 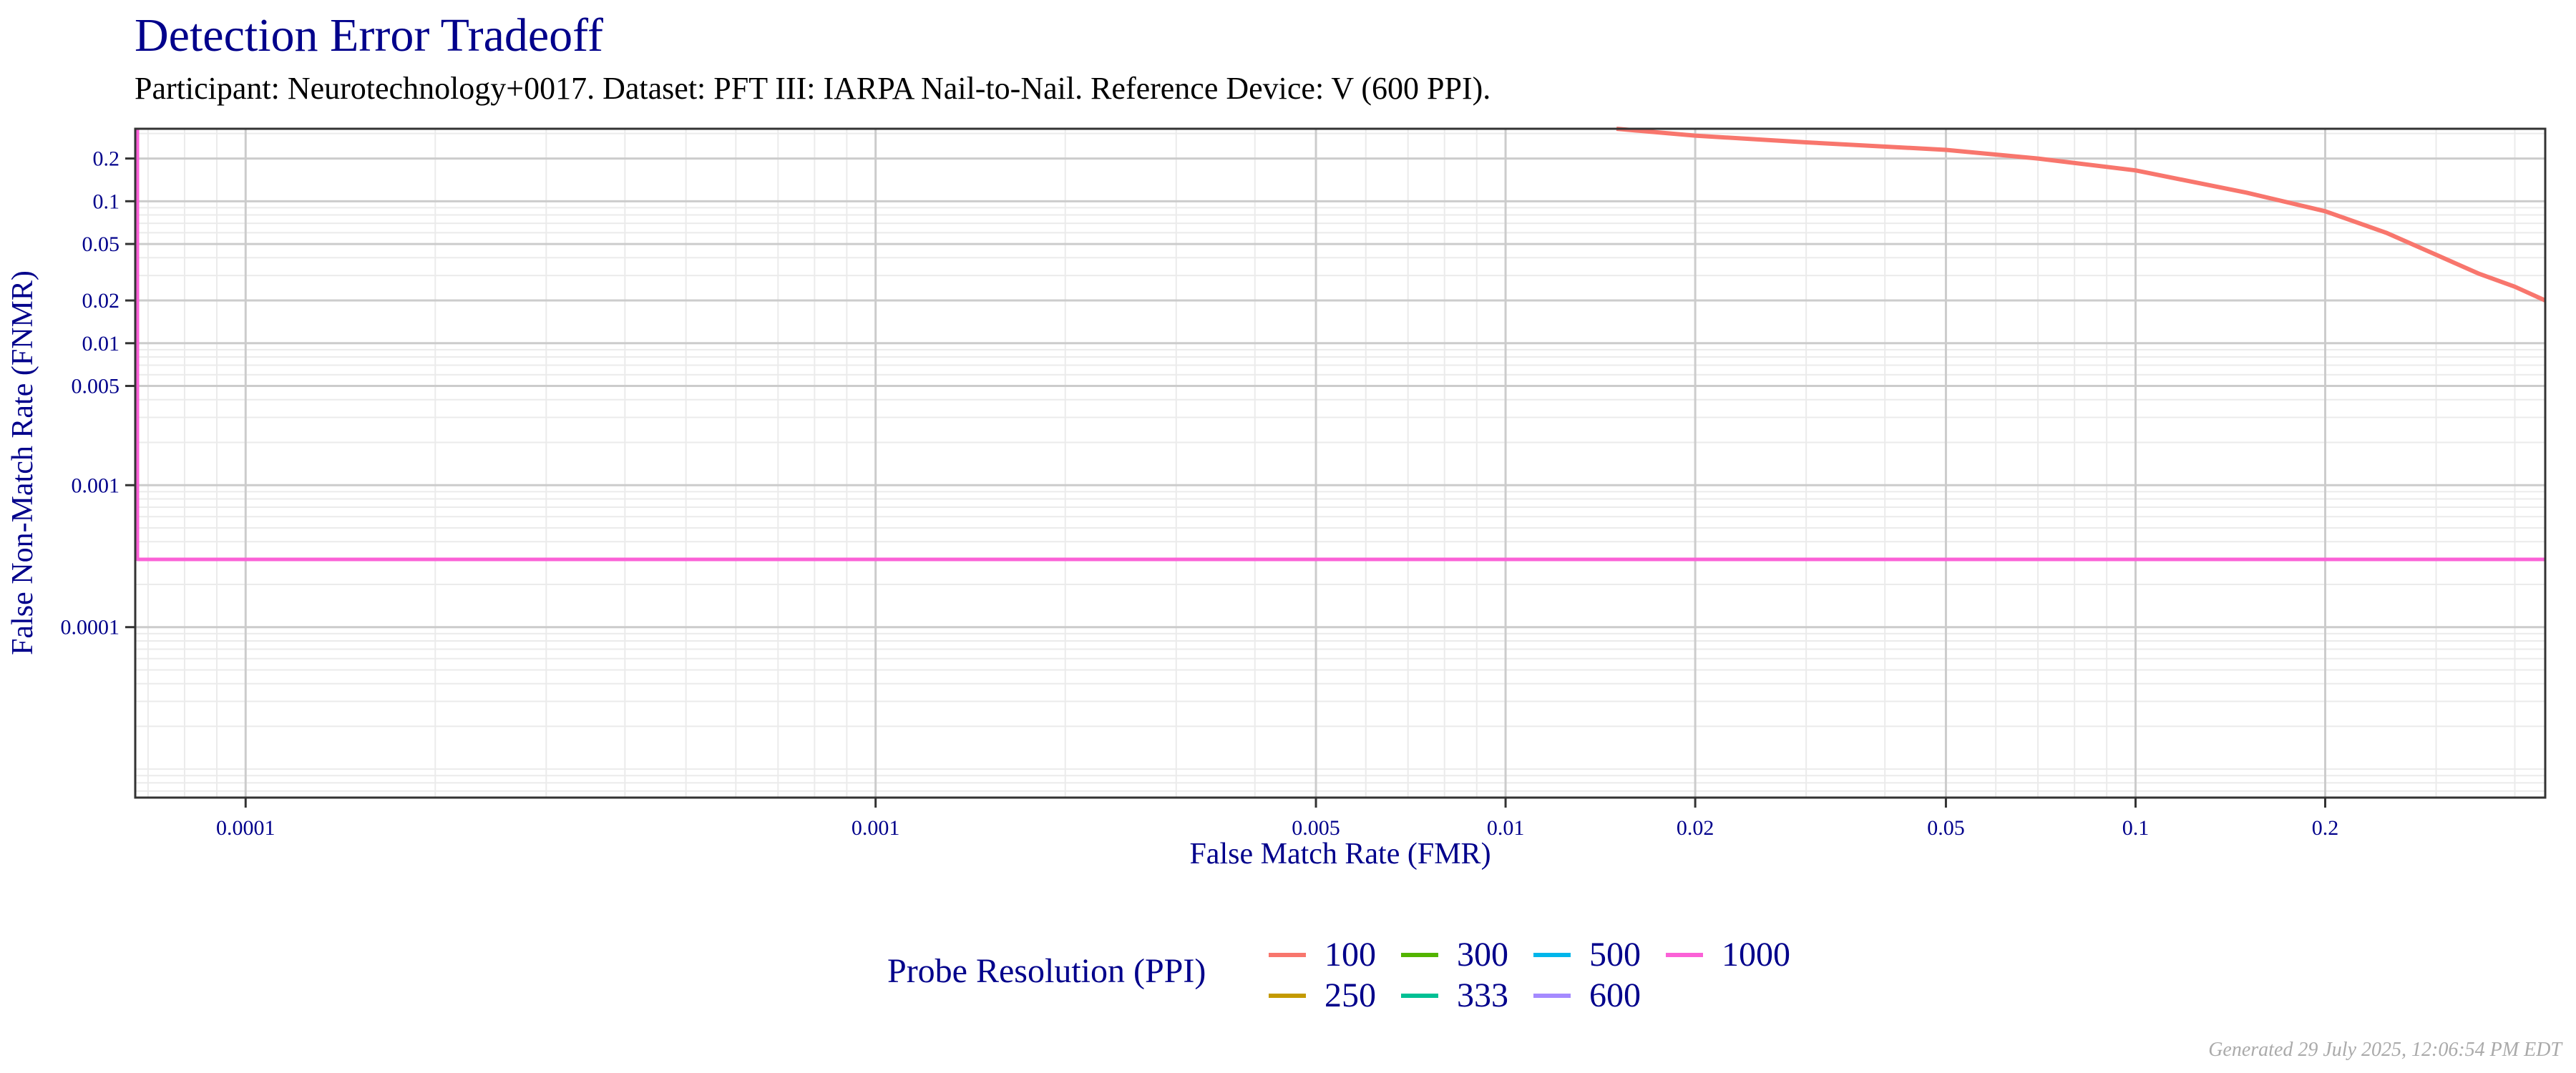 I want to click on x-tick-label: 0.02, so click(x=1695, y=828).